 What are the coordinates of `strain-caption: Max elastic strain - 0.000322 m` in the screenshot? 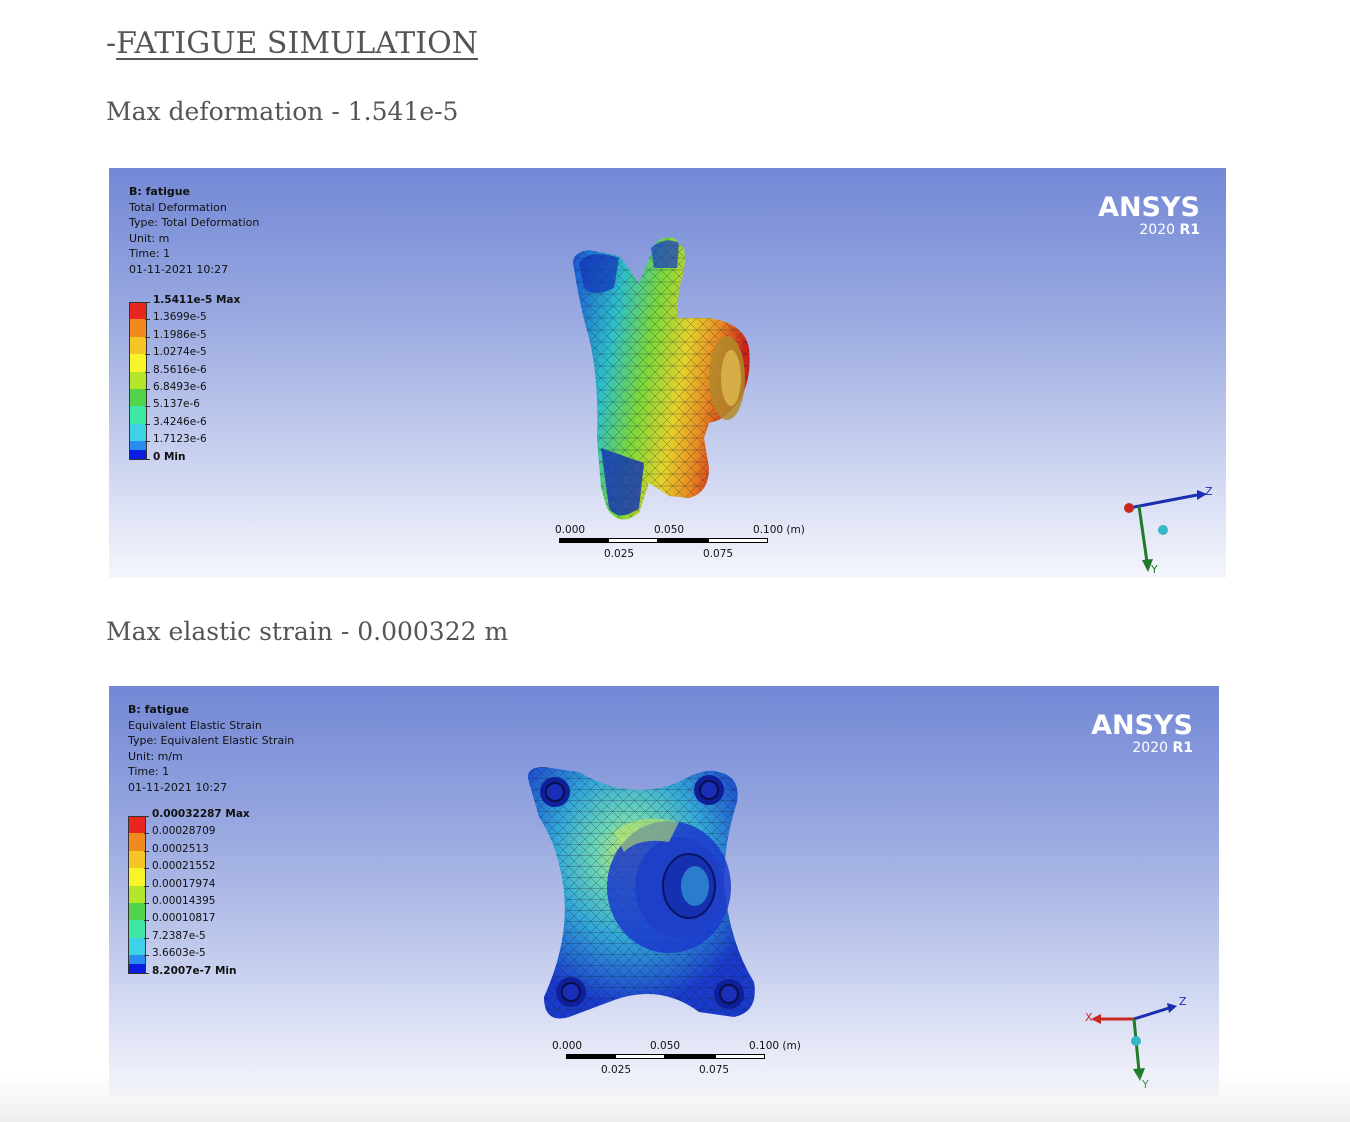 It's located at (307, 631).